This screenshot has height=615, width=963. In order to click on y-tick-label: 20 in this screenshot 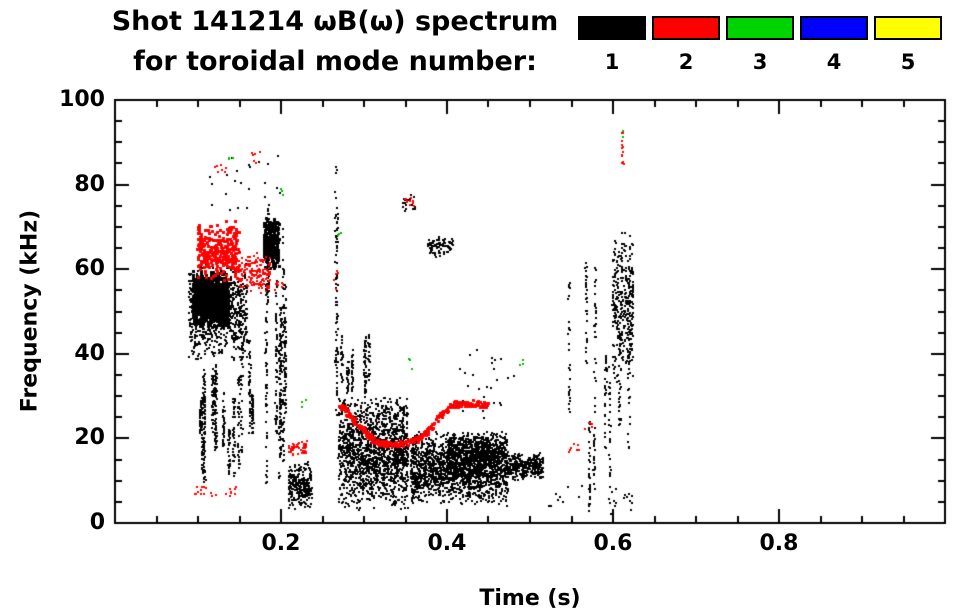, I will do `click(89, 438)`.